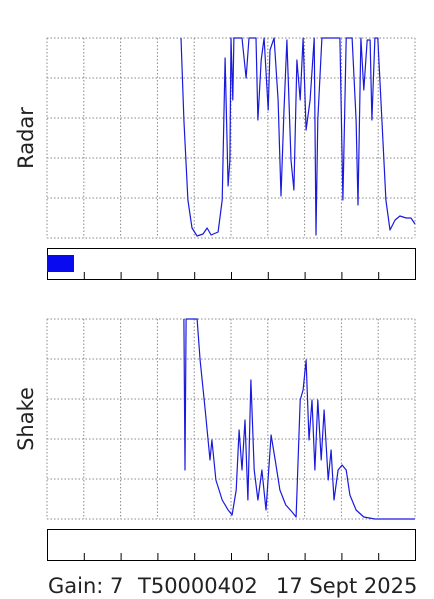  What do you see at coordinates (60, 263) in the screenshot?
I see `radar-indicator` at bounding box center [60, 263].